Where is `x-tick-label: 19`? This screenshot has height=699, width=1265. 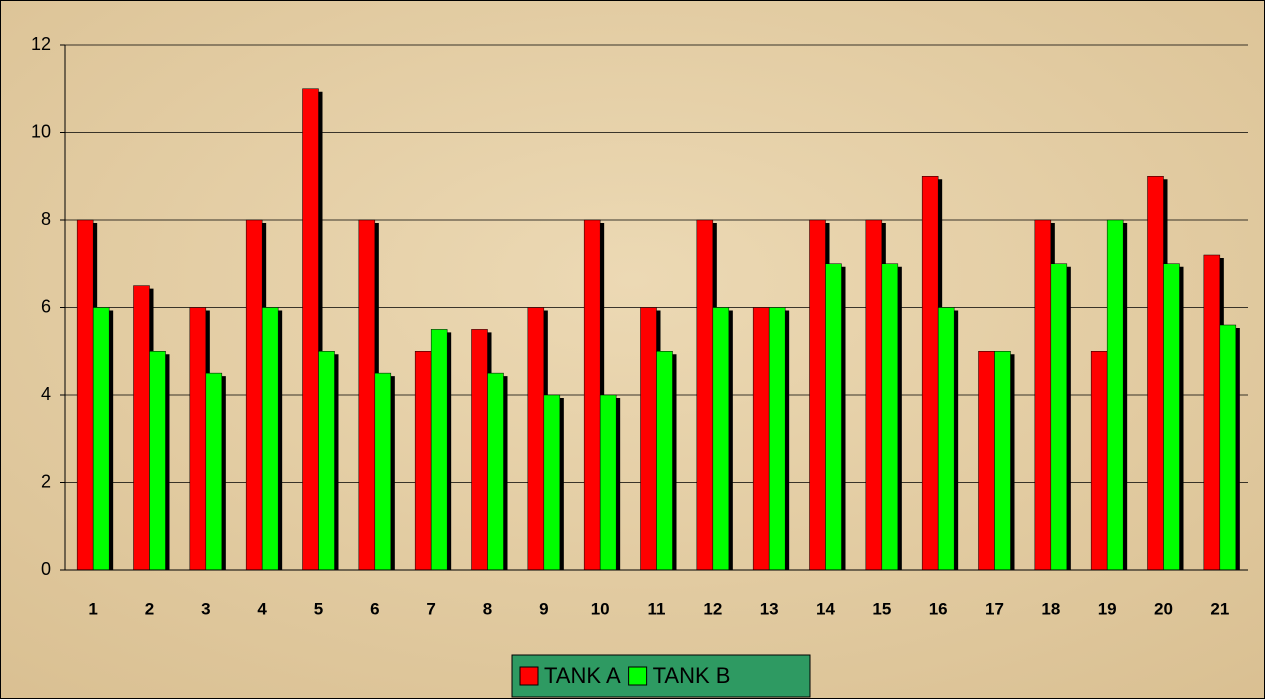
x-tick-label: 19 is located at coordinates (1107, 608).